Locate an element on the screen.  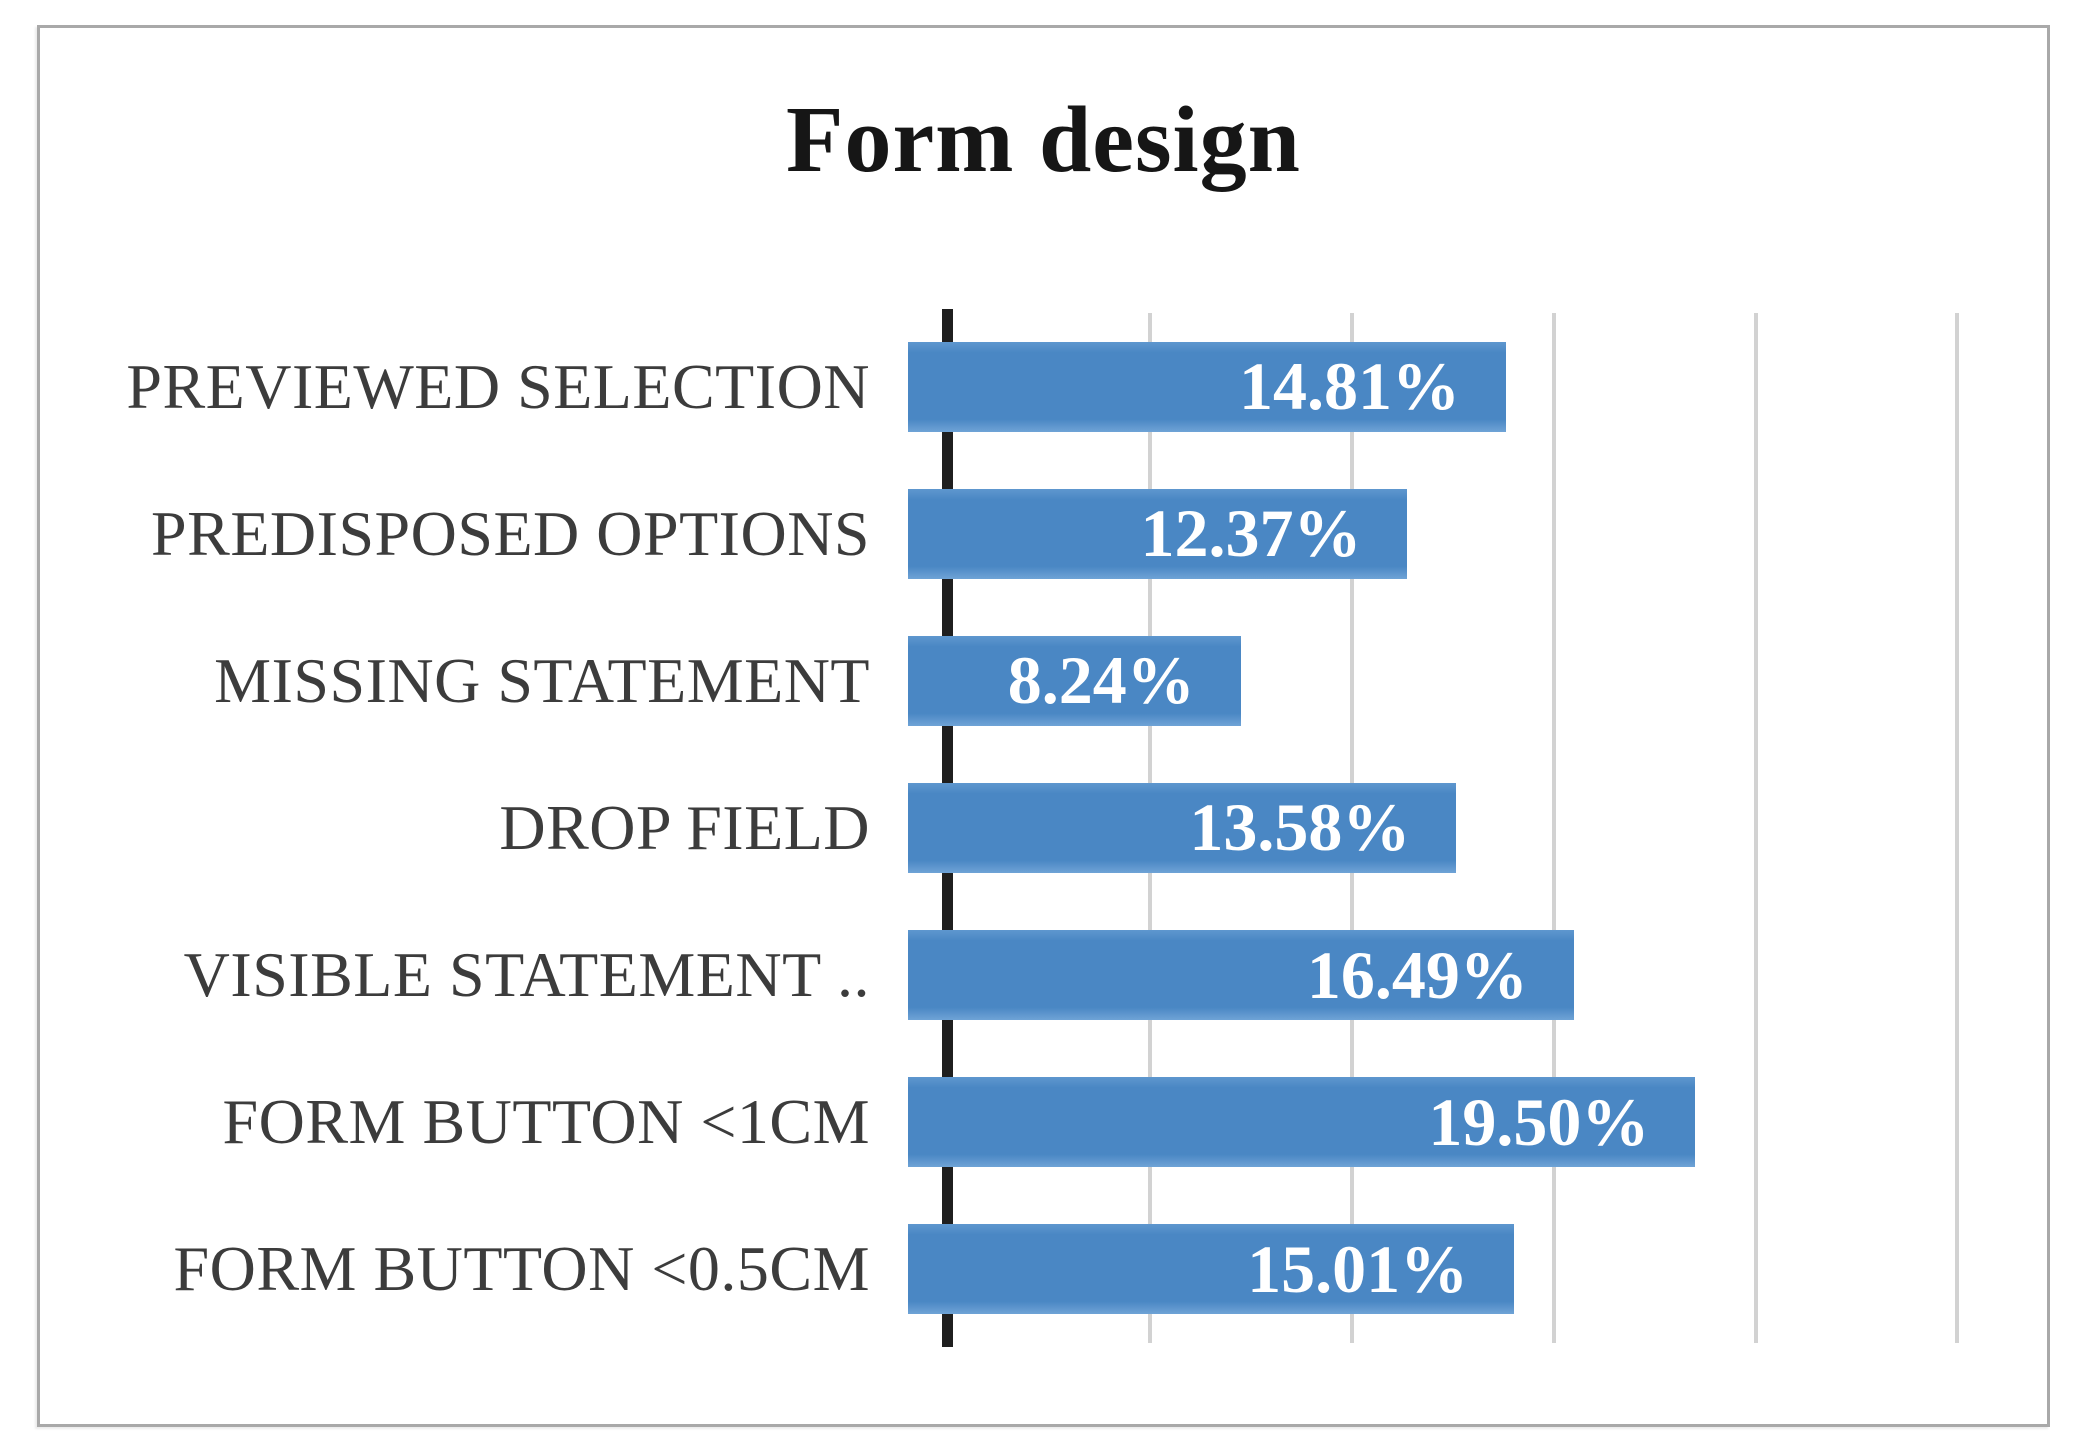
bar-row: DROP FIELD 13.58% is located at coordinates (1046, 827).